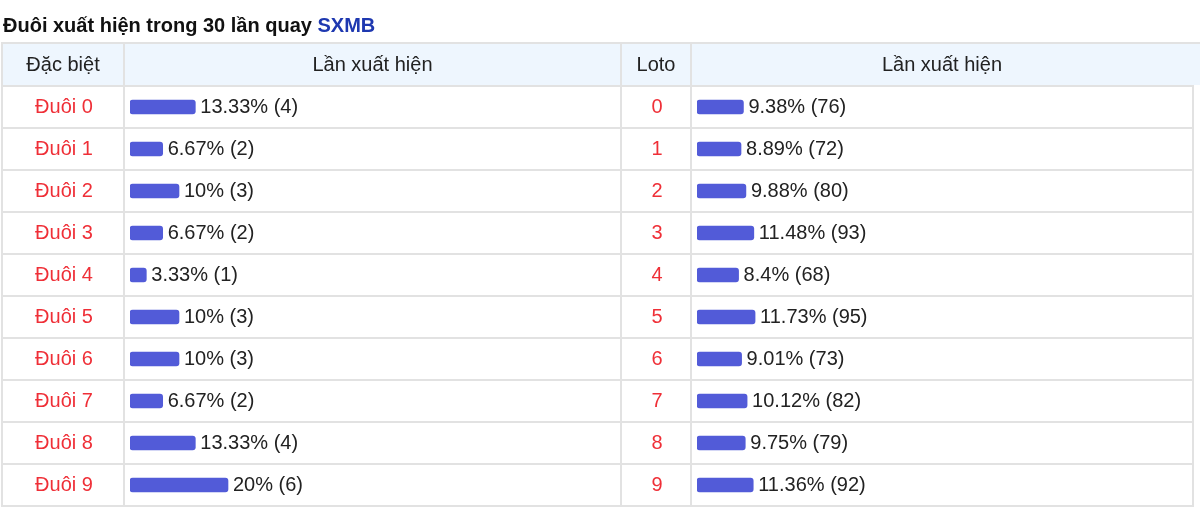 The image size is (1200, 507). I want to click on y-tick-label: 7, so click(657, 399).